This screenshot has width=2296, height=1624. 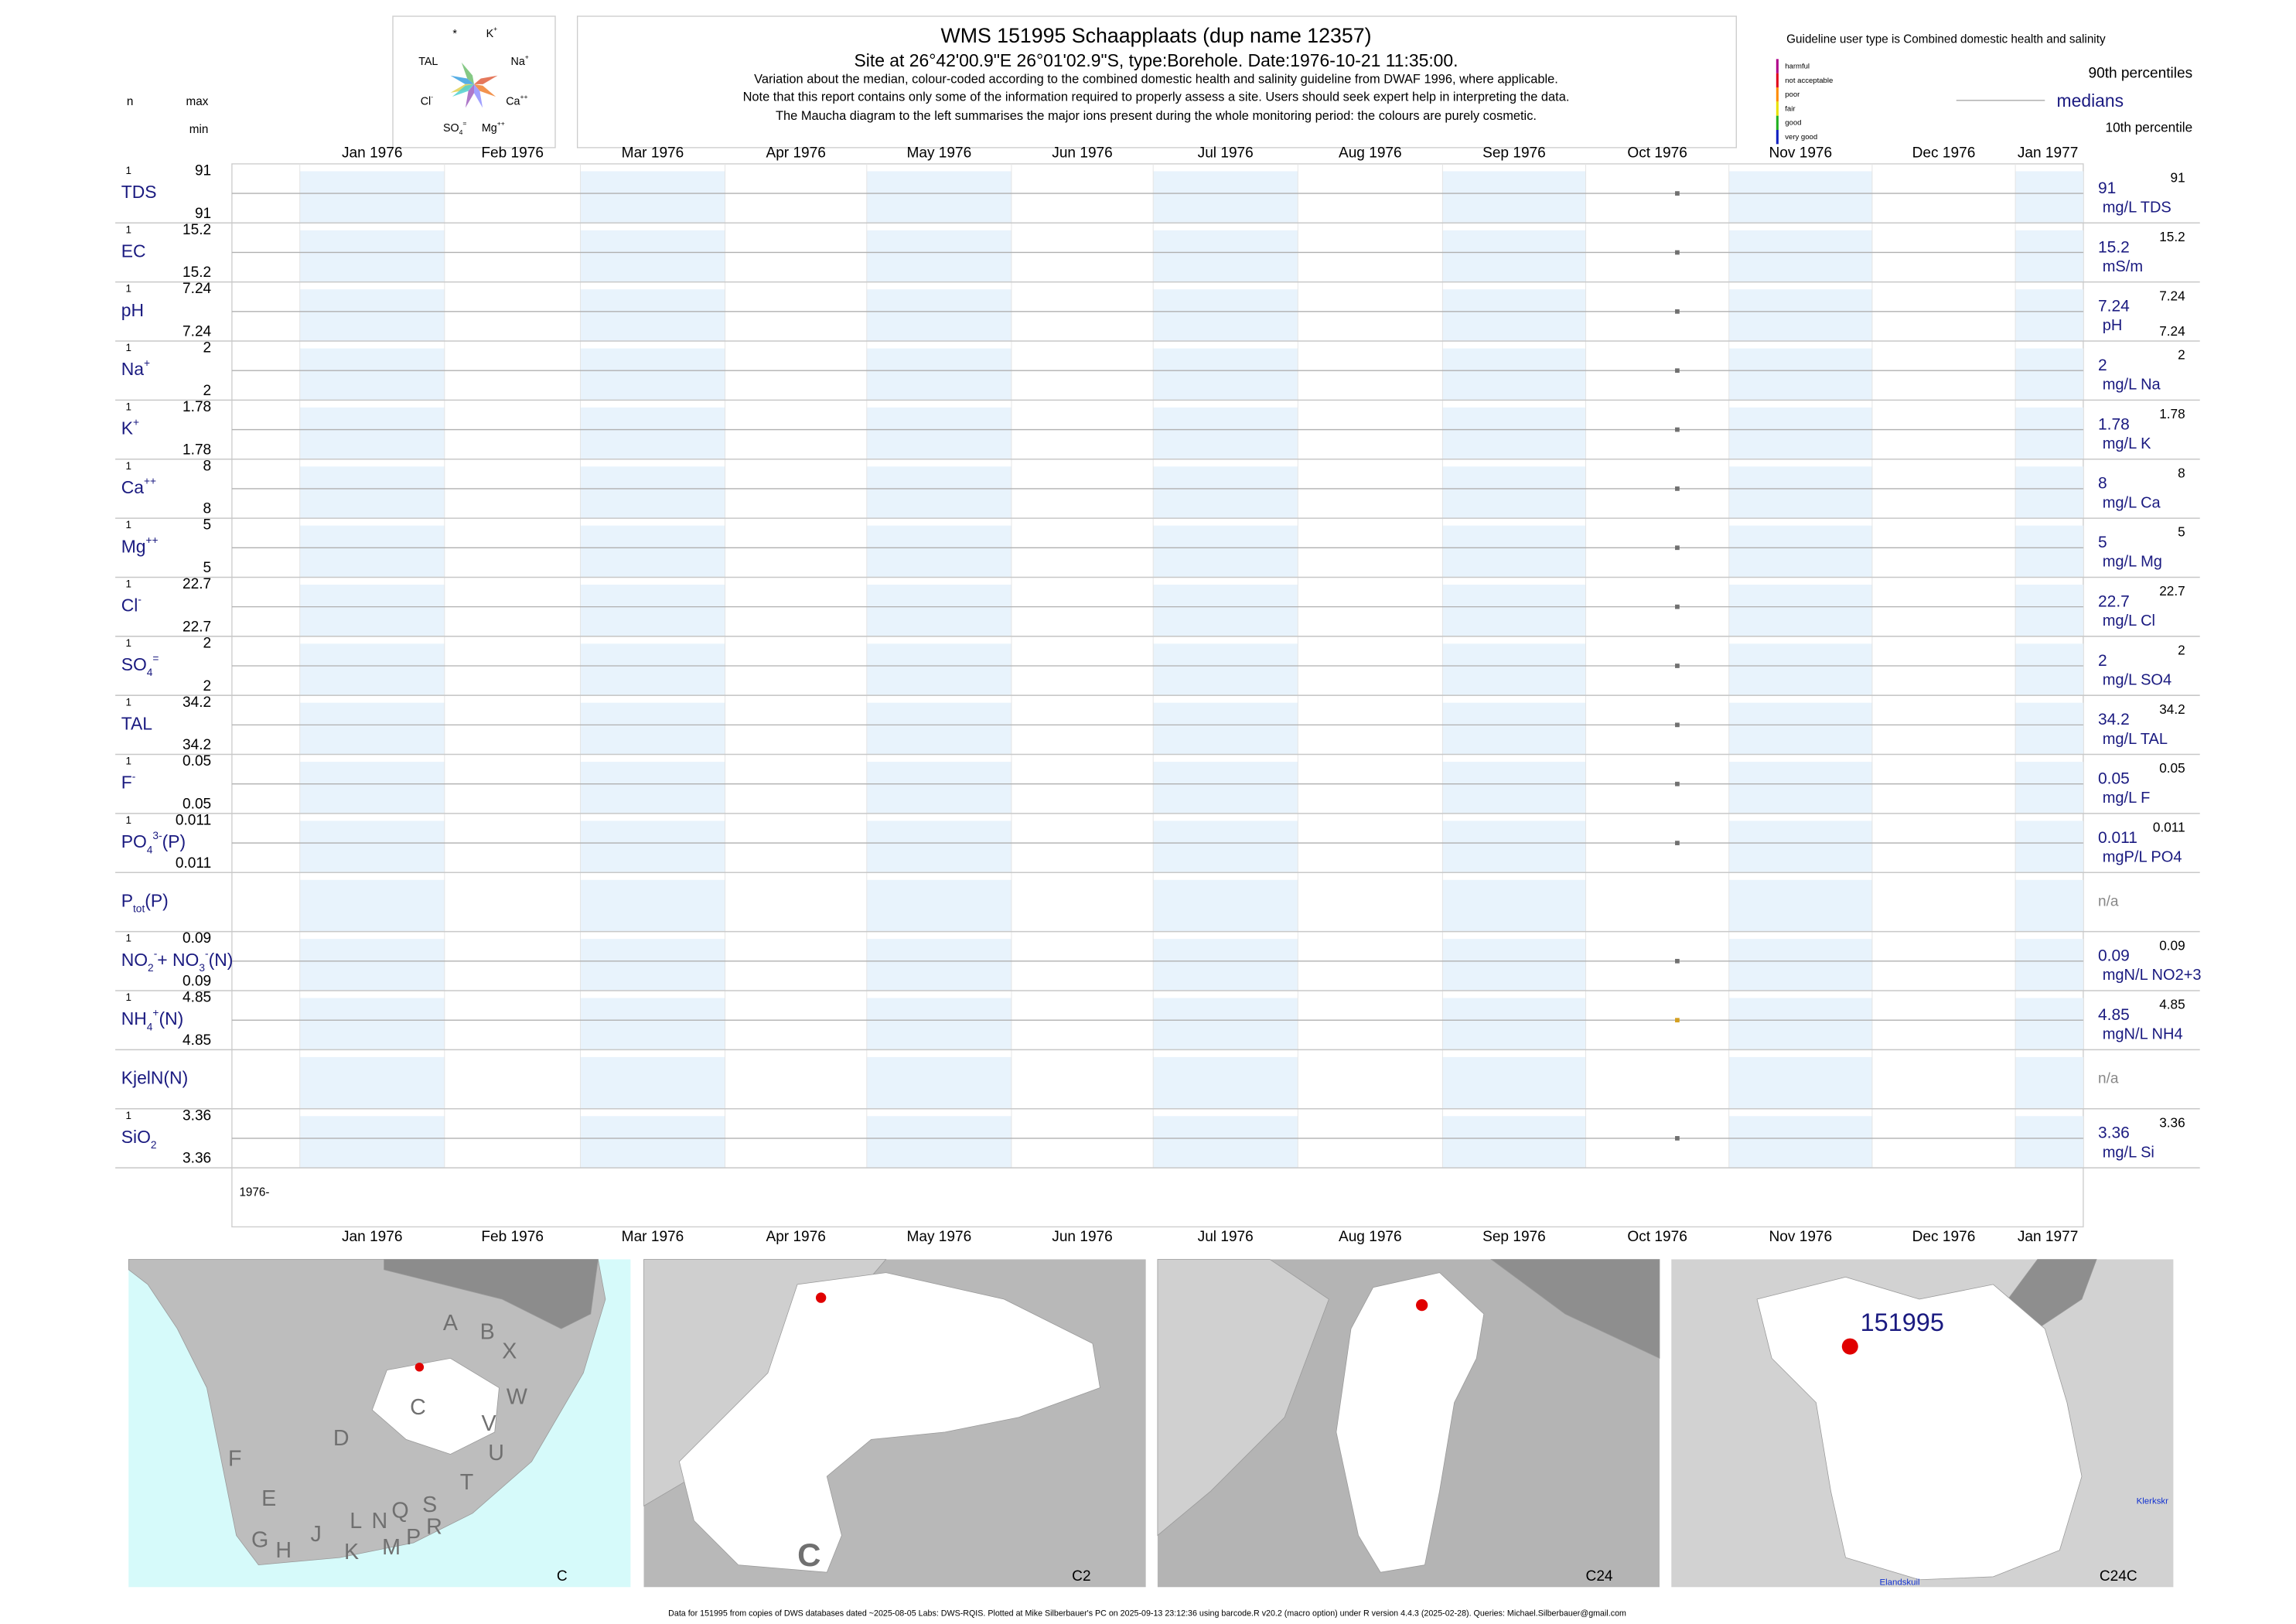 I want to click on label-part: Cl, so click(x=129, y=605).